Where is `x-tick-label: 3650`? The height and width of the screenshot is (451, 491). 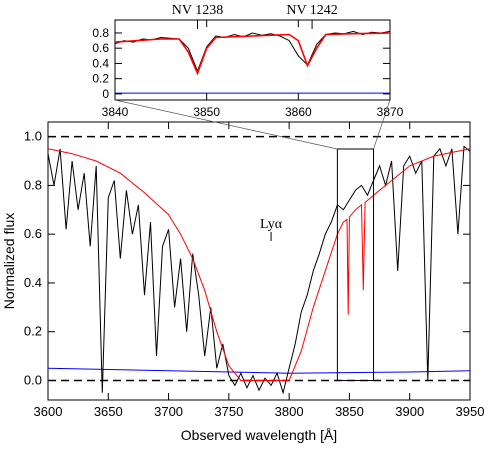
x-tick-label: 3650 is located at coordinates (108, 411).